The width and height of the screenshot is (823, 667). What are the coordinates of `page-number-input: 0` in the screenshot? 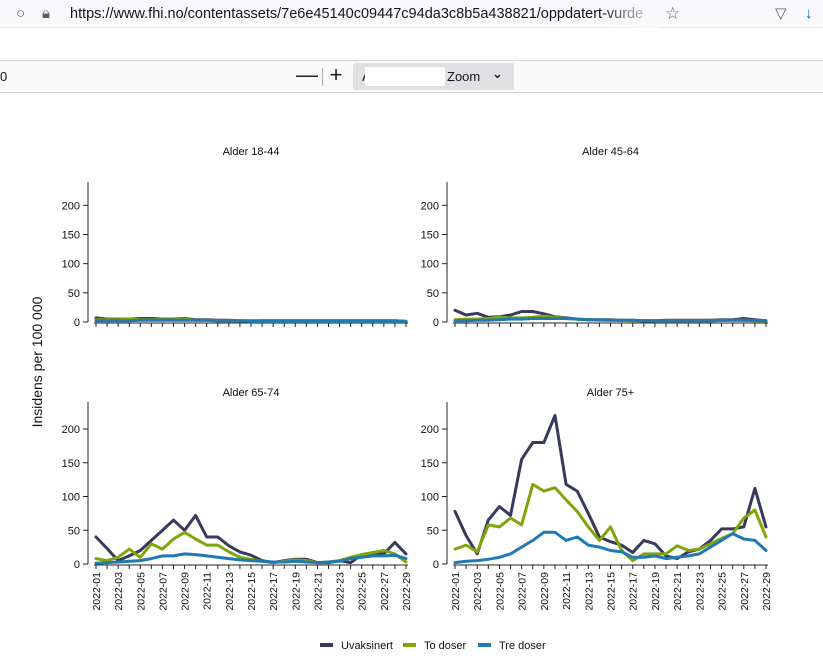 It's located at (4, 76).